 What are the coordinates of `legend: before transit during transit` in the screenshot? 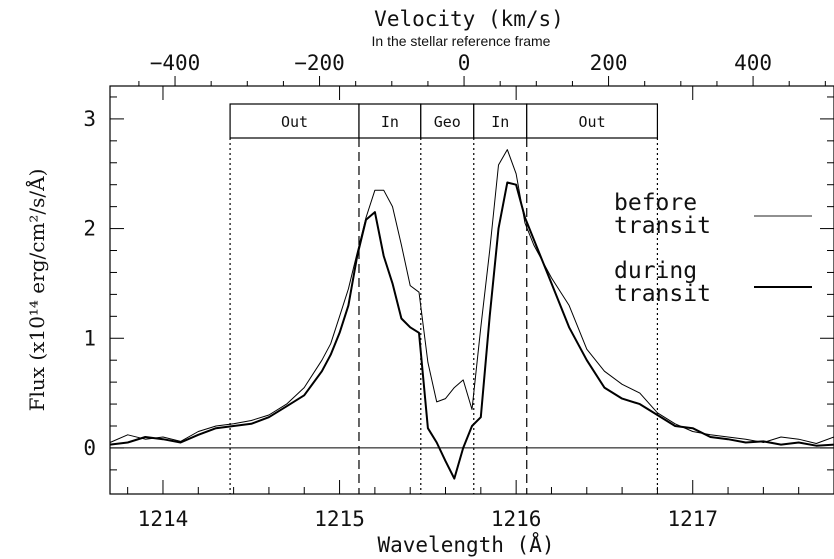 It's located at (713, 248).